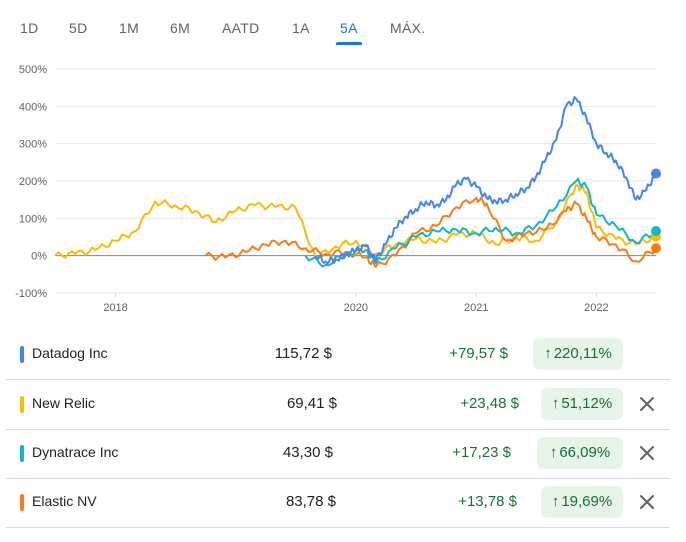 The width and height of the screenshot is (686, 542). What do you see at coordinates (480, 222) in the screenshot?
I see `series-line-dynatrace-inc` at bounding box center [480, 222].